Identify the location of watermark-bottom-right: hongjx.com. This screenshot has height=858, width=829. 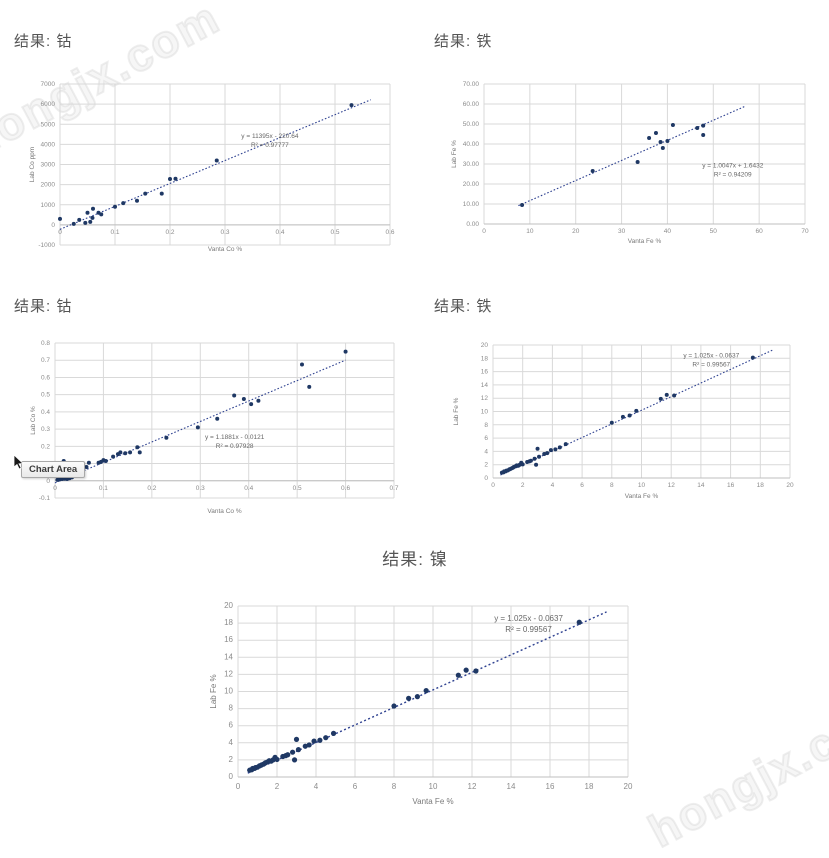
(734, 769).